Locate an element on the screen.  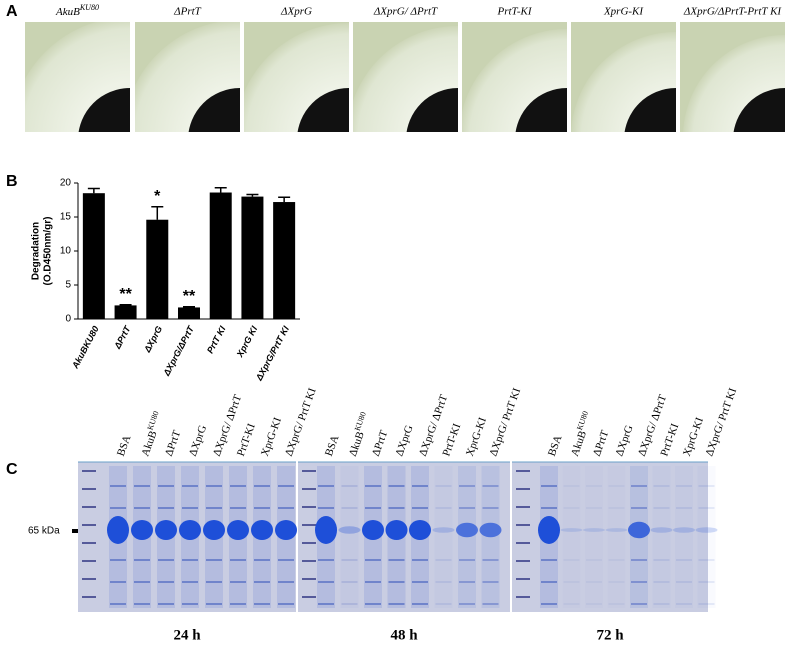
label-superscript: KU80 is located at coordinates (89, 7).